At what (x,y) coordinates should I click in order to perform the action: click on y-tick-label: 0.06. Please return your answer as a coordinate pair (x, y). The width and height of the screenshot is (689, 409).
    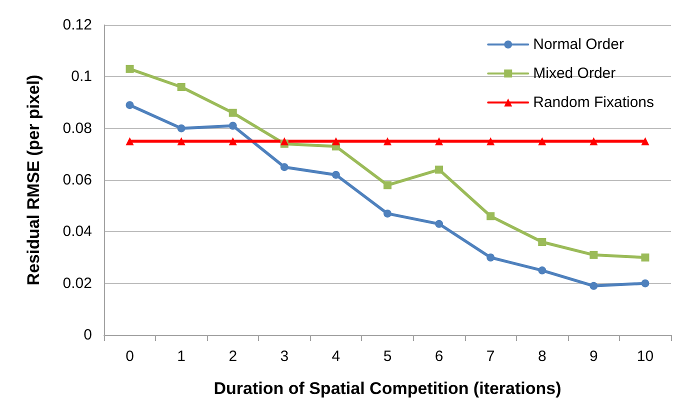
    Looking at the image, I should click on (77, 180).